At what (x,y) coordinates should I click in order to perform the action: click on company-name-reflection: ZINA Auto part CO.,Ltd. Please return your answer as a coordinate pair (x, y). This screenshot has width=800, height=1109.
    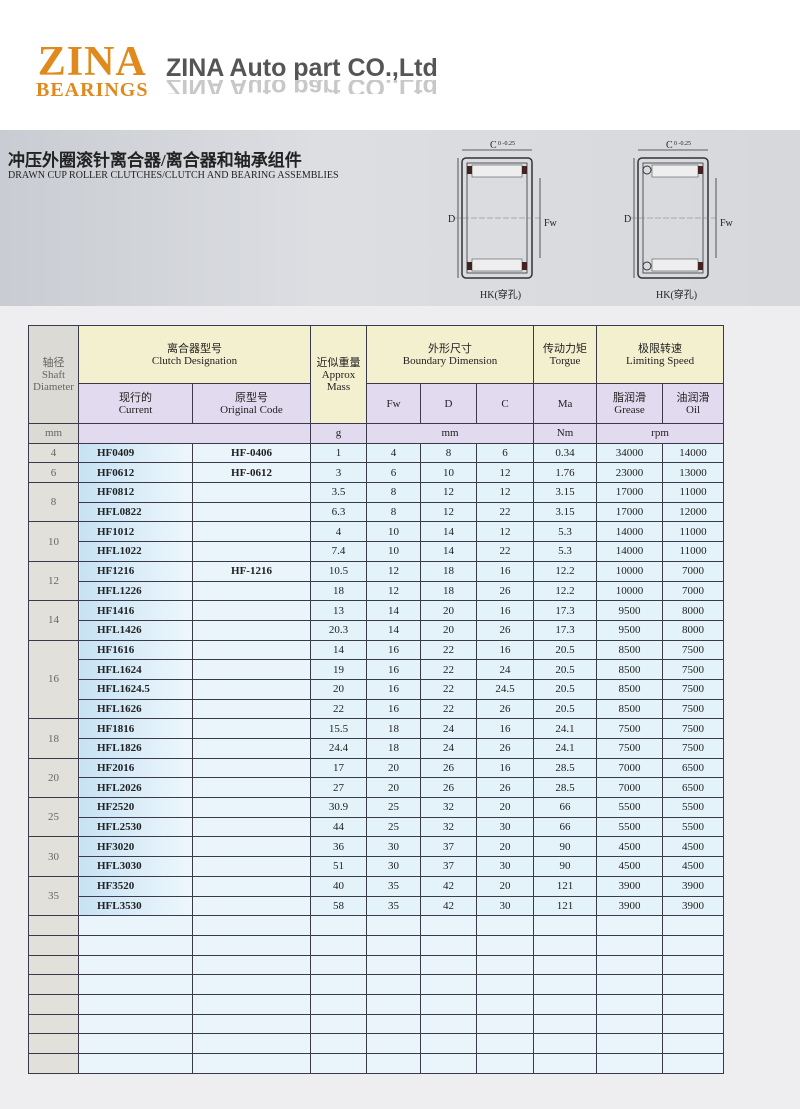
    Looking at the image, I should click on (302, 87).